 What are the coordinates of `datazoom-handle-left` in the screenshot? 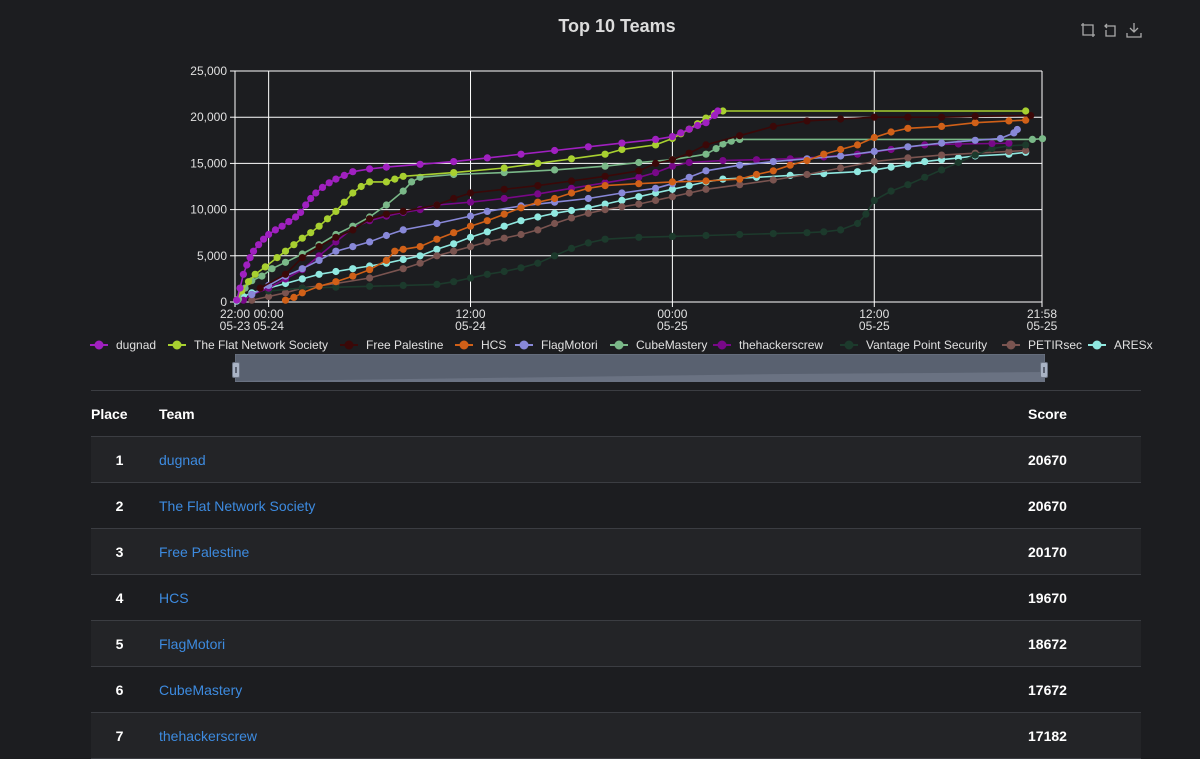 It's located at (236, 370).